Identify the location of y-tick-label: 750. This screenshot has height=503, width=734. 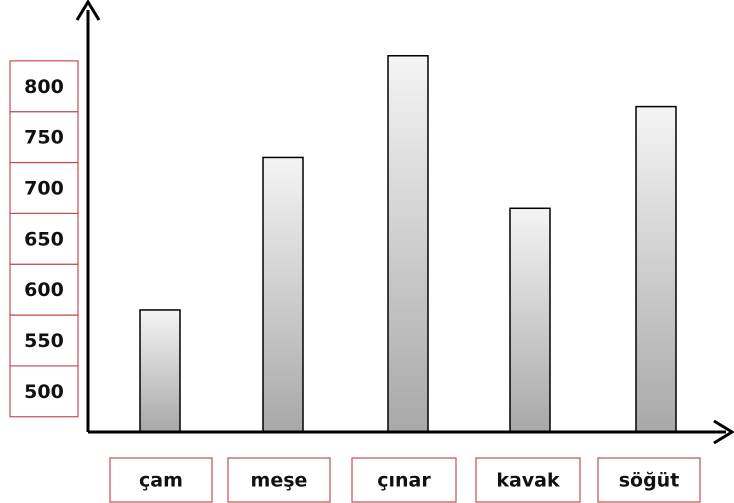
(44, 138).